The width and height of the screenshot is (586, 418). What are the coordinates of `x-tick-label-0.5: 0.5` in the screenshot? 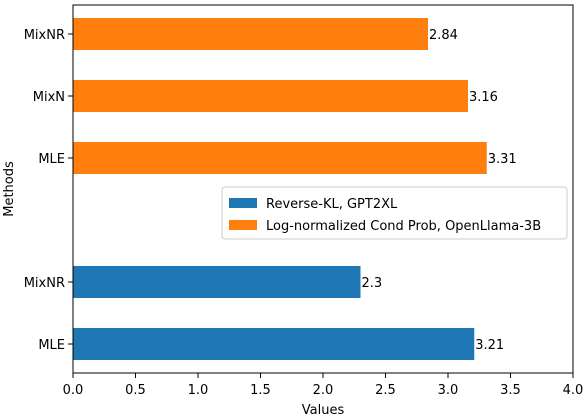 It's located at (135, 390).